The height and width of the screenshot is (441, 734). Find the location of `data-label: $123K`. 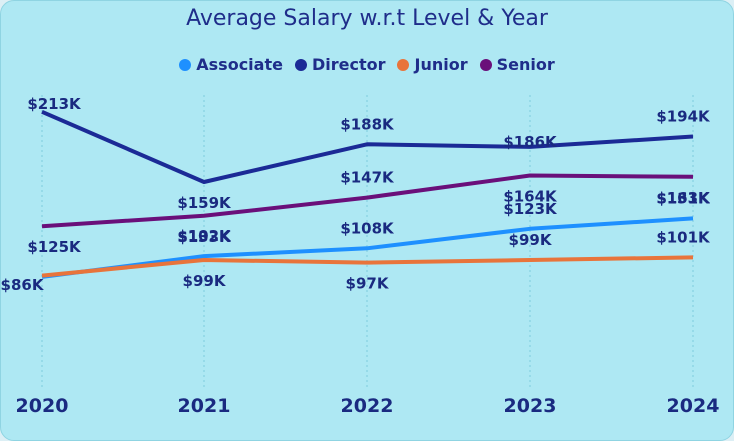

data-label: $123K is located at coordinates (530, 209).